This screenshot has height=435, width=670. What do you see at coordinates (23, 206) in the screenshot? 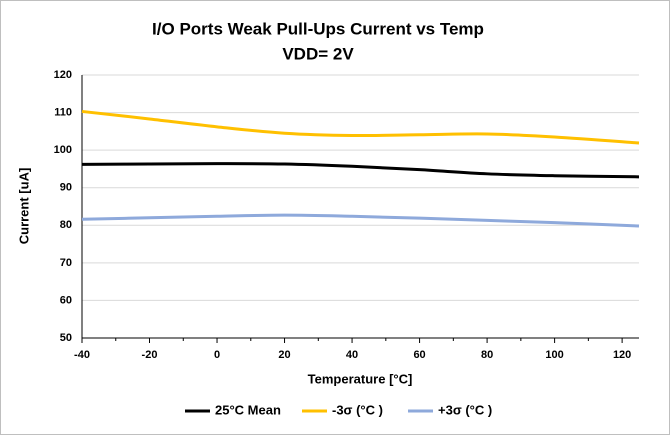
I see `y-axis-title: Current [uA]` at bounding box center [23, 206].